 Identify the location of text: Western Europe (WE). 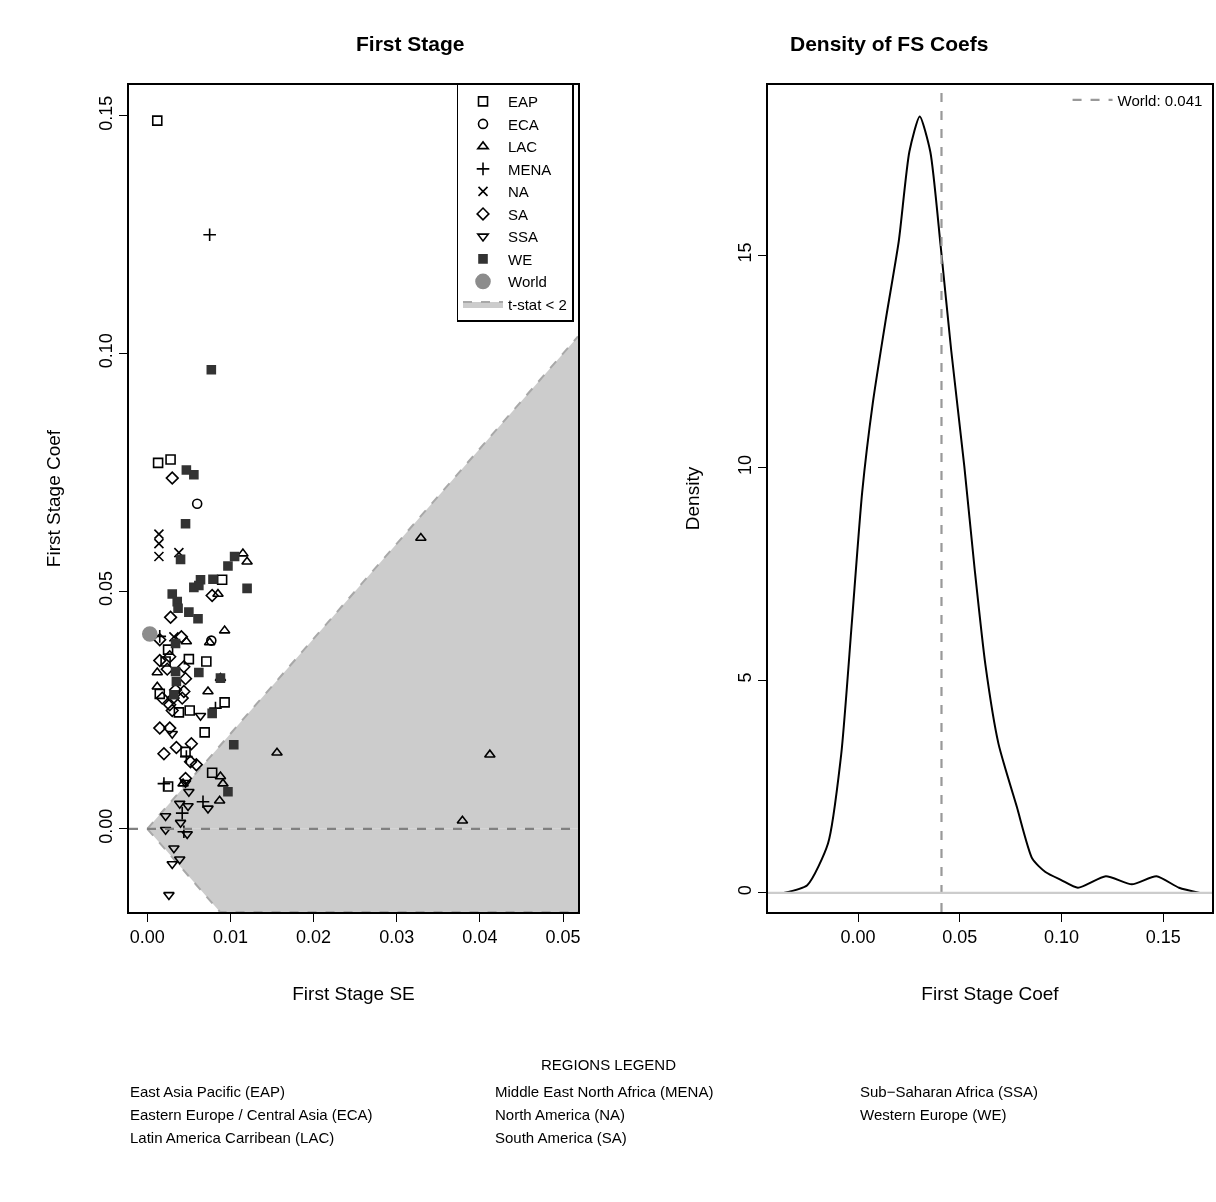
(933, 1114).